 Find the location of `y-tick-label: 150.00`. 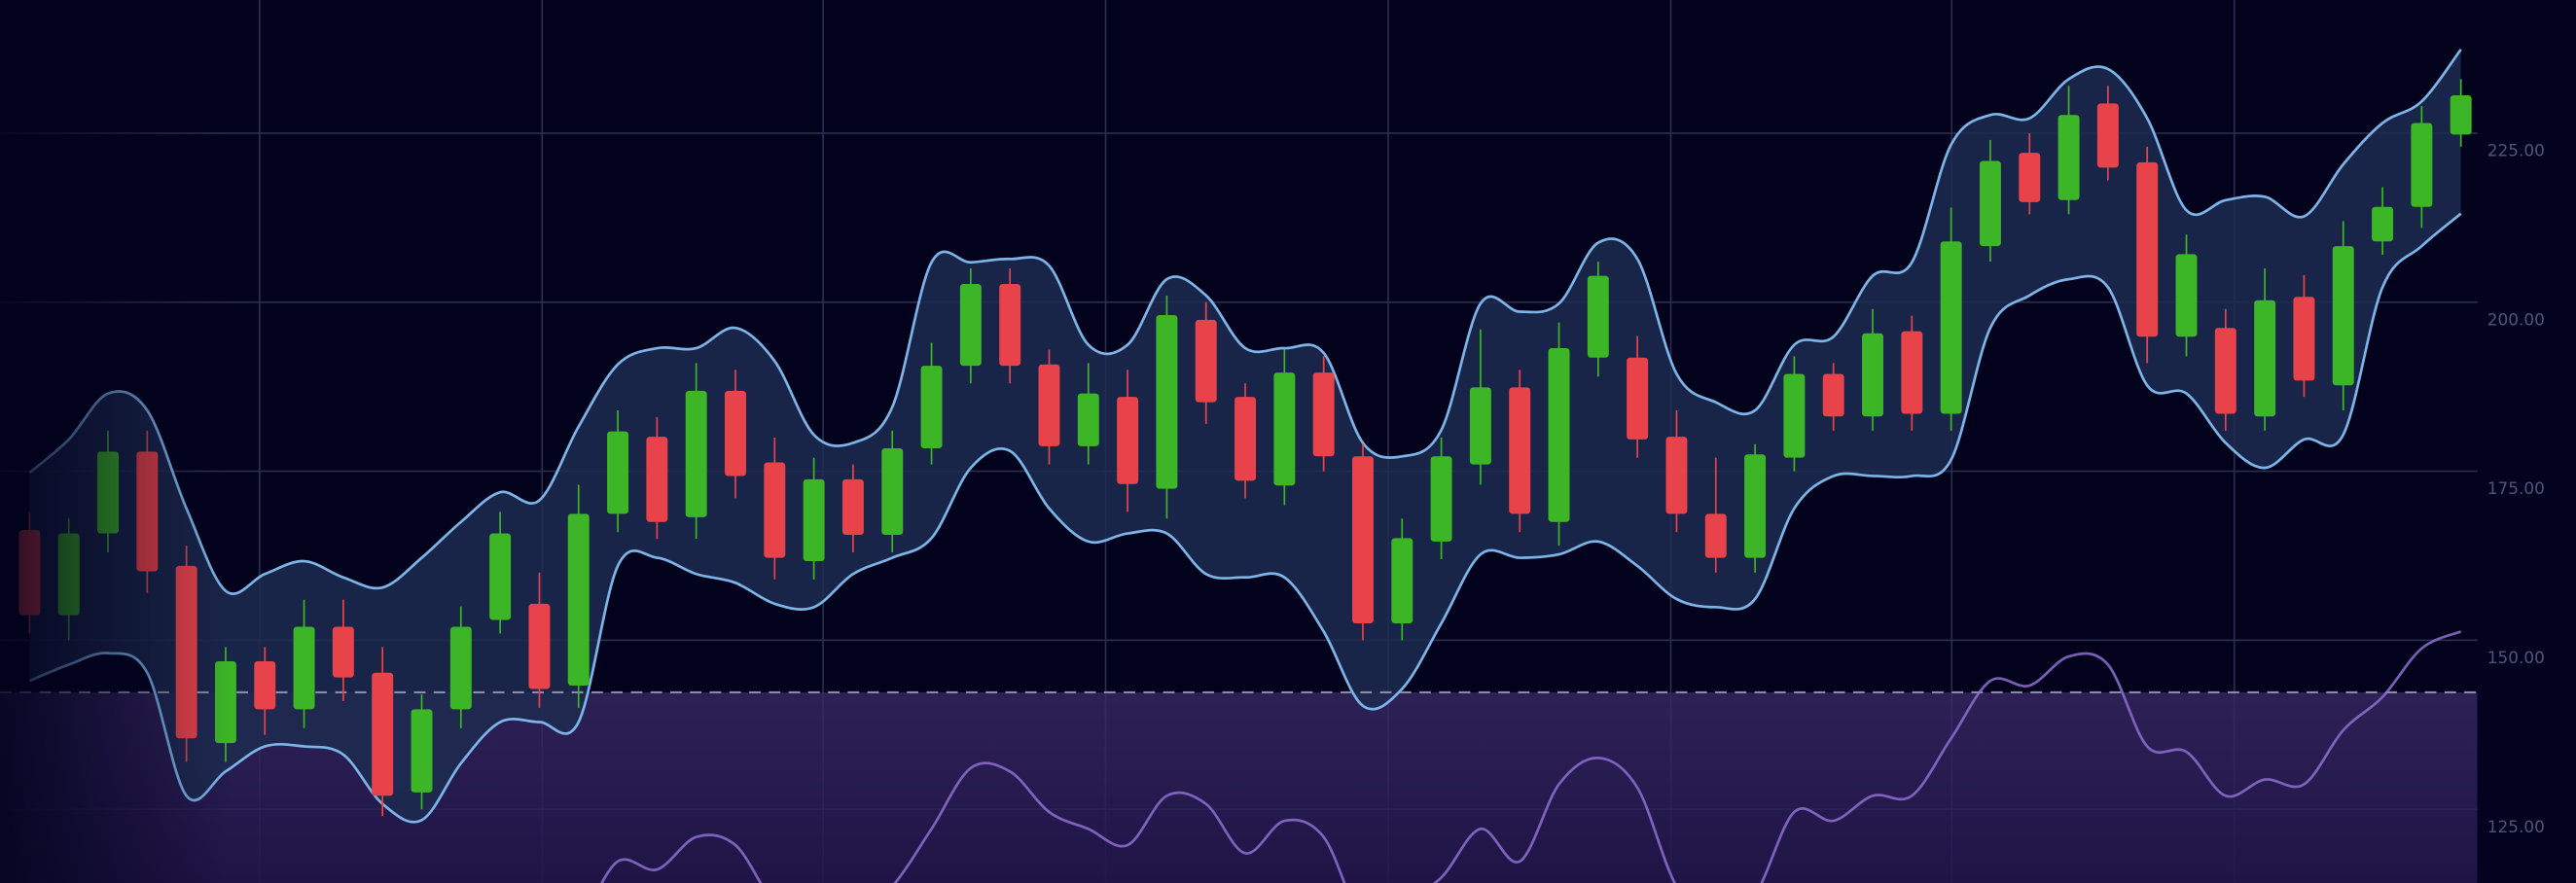

y-tick-label: 150.00 is located at coordinates (2516, 657).